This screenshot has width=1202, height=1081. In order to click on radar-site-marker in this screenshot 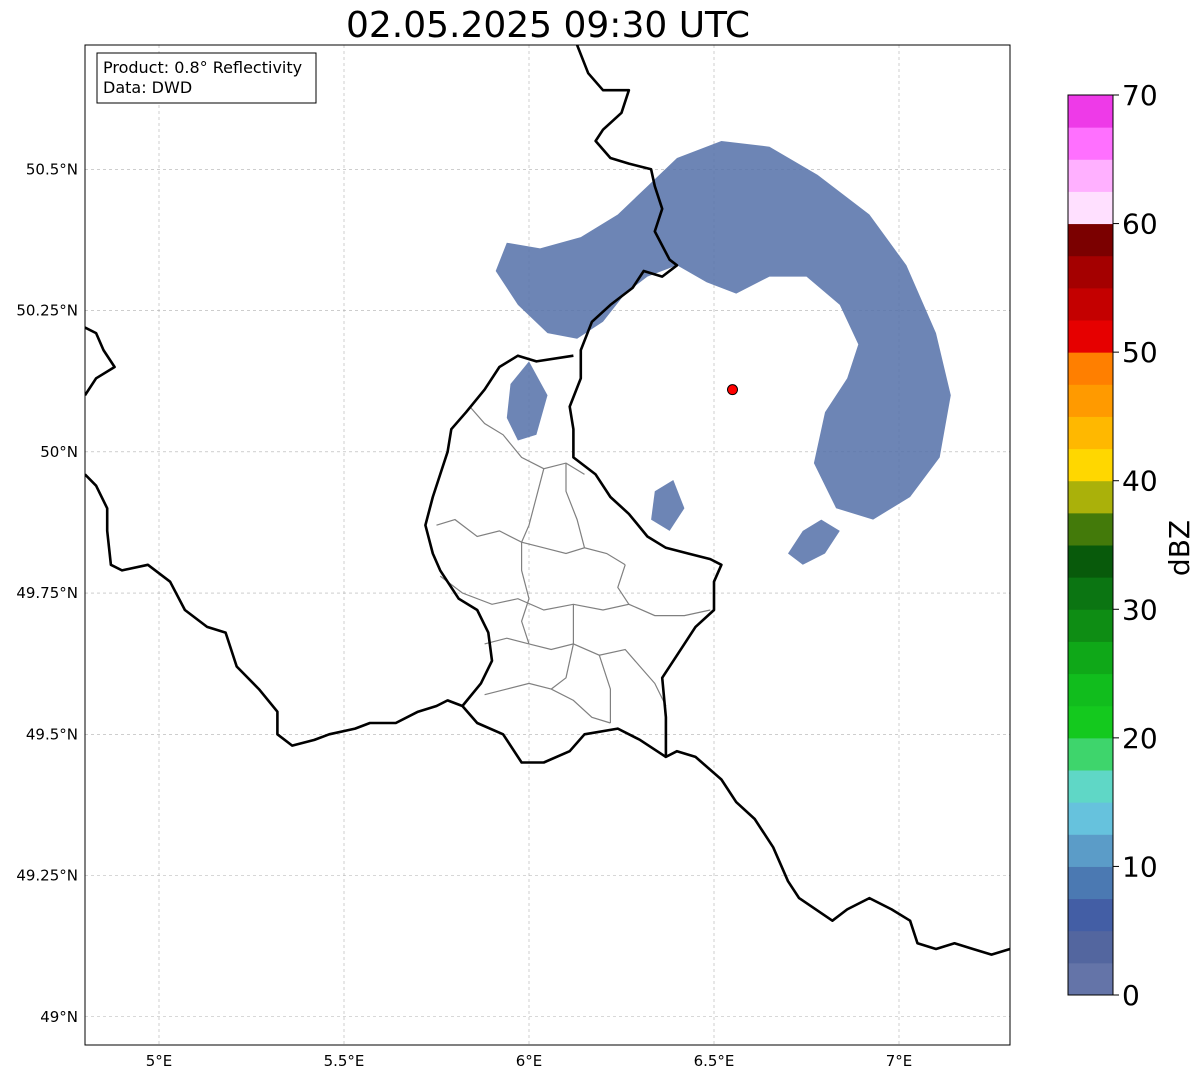, I will do `click(732, 390)`.